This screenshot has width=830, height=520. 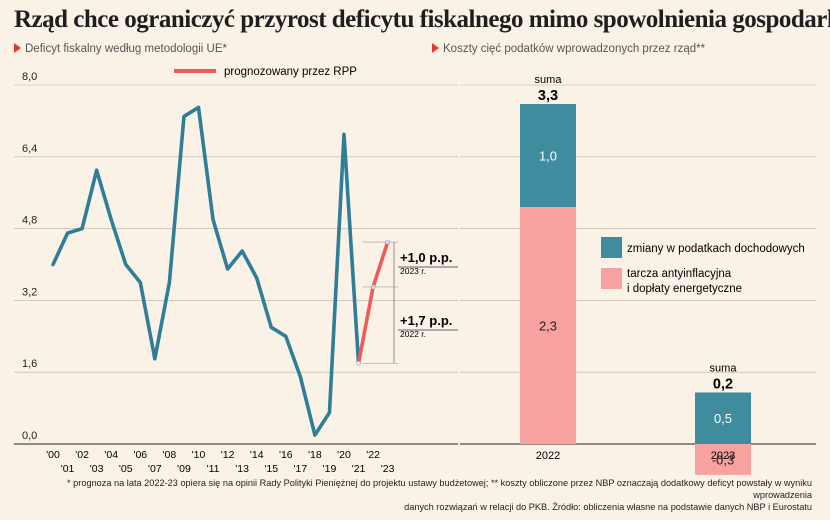 What do you see at coordinates (548, 456) in the screenshot?
I see `category-label: 2022` at bounding box center [548, 456].